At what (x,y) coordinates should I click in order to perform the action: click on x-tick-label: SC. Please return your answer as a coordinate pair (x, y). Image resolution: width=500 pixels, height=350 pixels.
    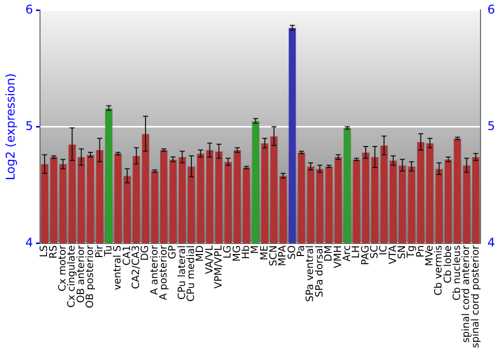
    Looking at the image, I should click on (374, 252).